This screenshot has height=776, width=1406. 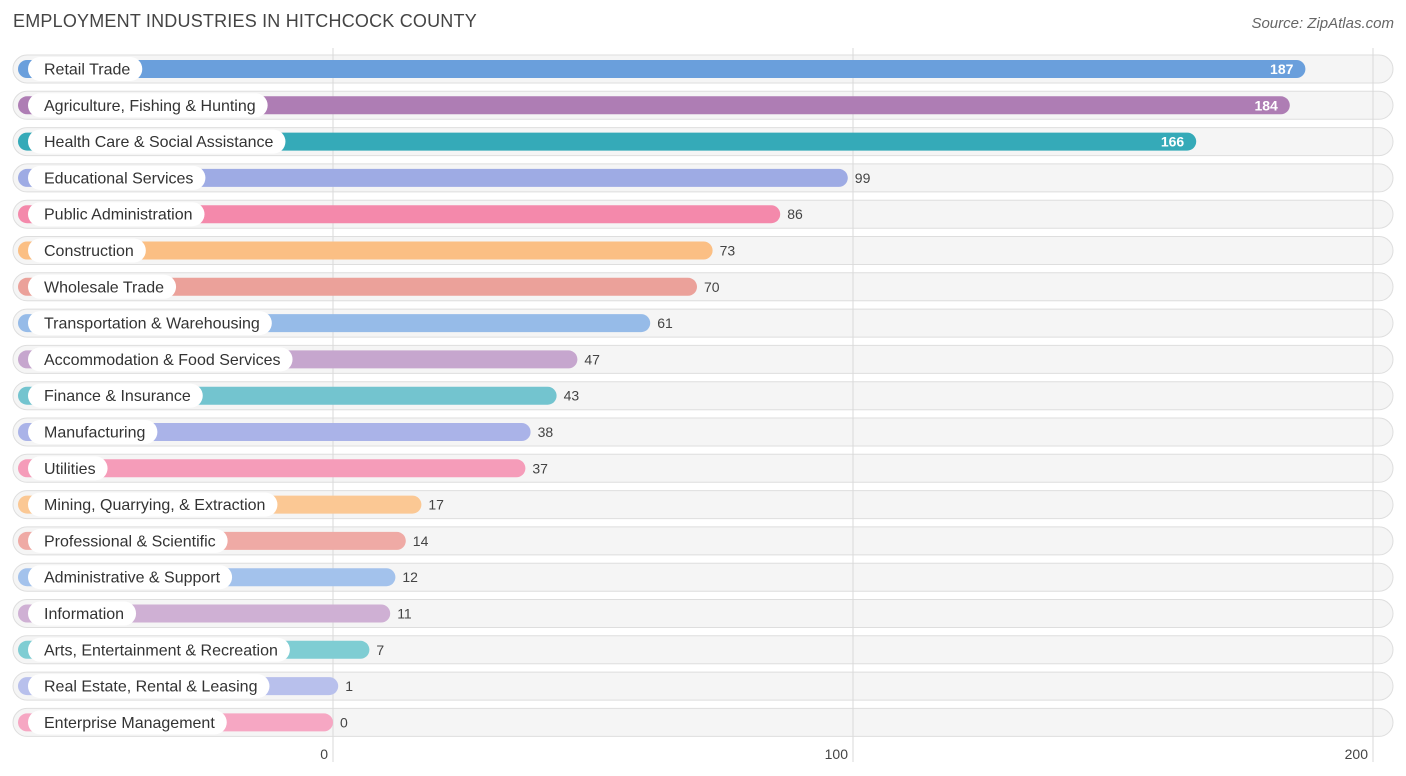 I want to click on value-label: 14, so click(x=421, y=541).